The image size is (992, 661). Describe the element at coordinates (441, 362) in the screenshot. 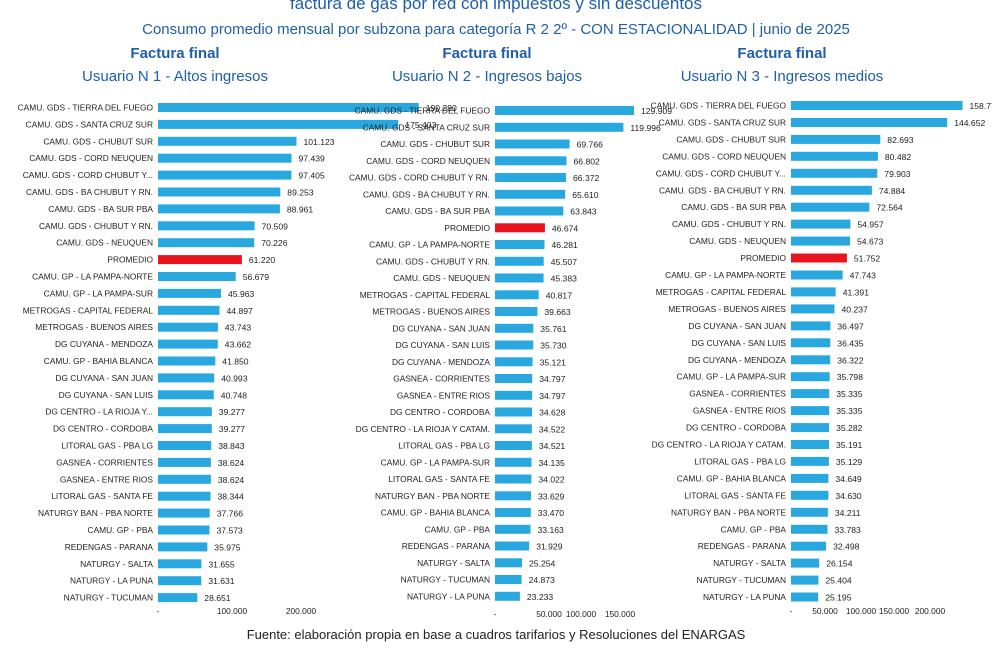

I see `category-label: DG CUYANA - MENDOZA` at that location.